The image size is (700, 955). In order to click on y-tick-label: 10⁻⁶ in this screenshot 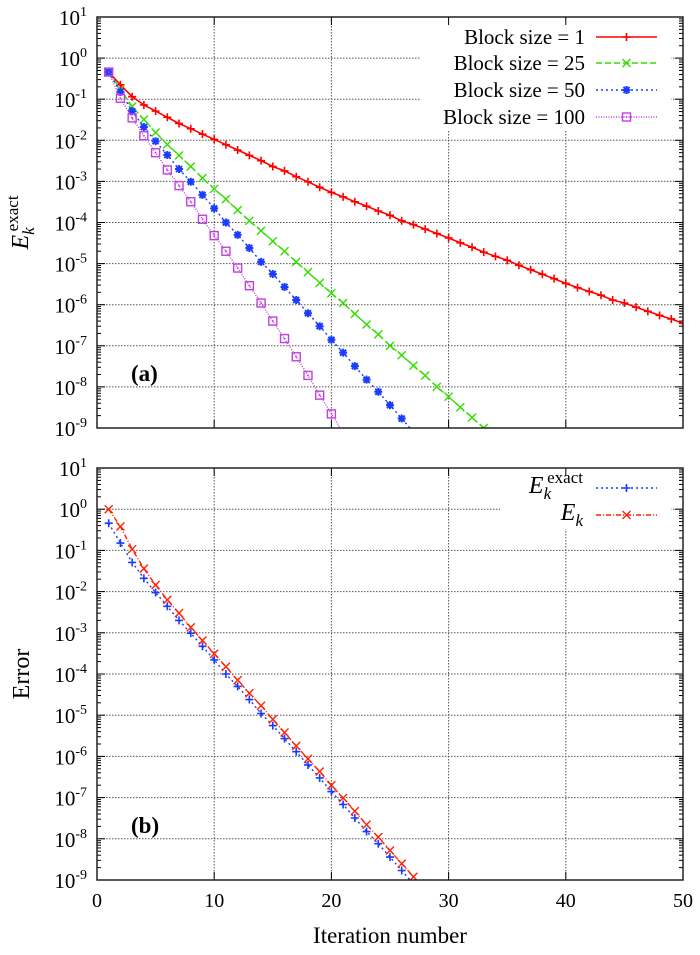, I will do `click(70, 305)`.